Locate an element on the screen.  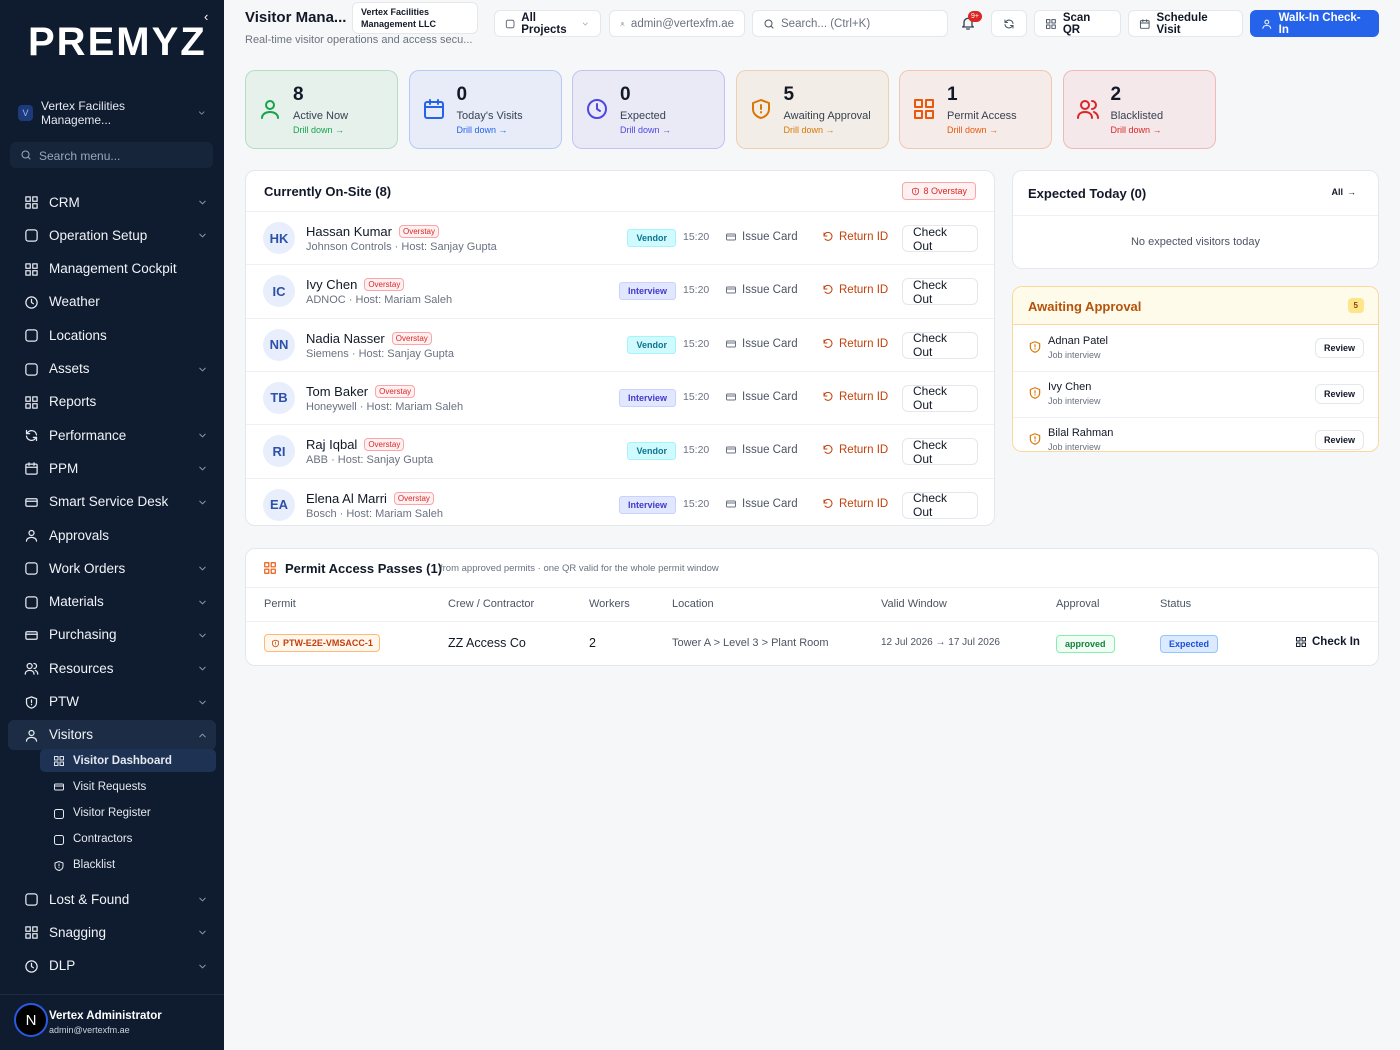
return-icon is located at coordinates (828, 236).